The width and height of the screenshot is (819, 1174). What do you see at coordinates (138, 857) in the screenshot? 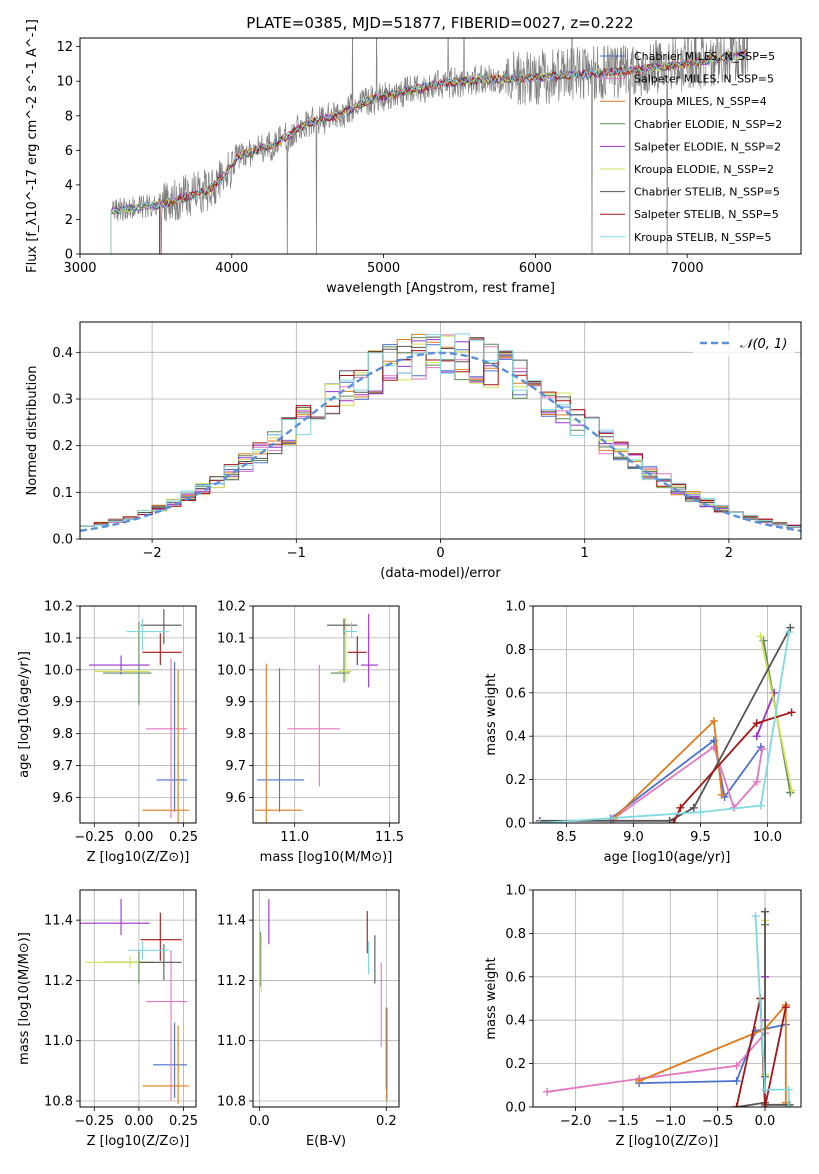
I see `age-vs-Z-x-axis-label: Z [log10(Z/Z⊙)]` at bounding box center [138, 857].